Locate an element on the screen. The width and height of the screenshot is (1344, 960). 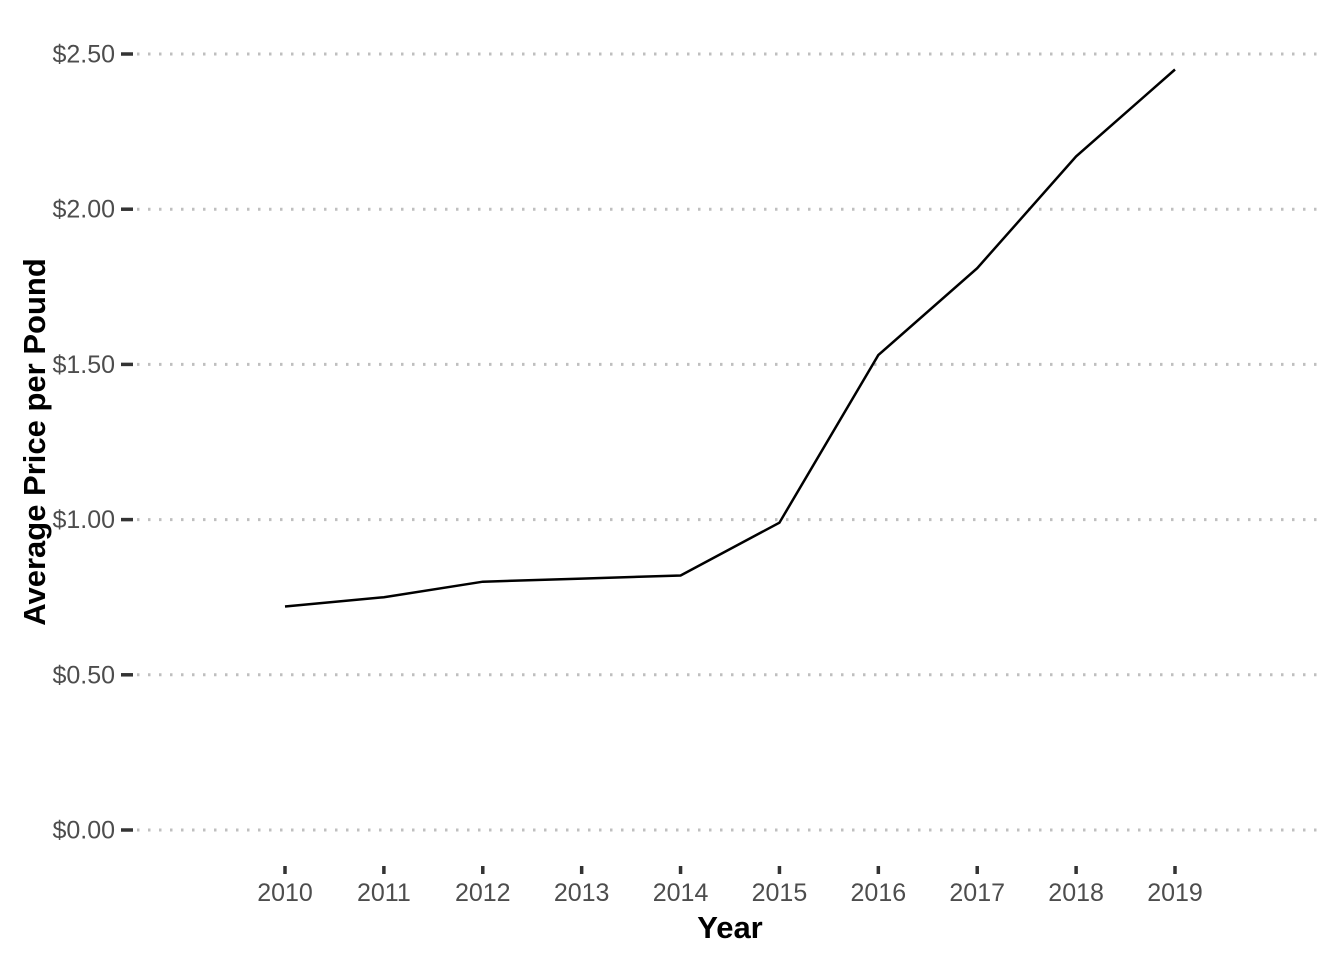
x-tick-label: 2018 is located at coordinates (1076, 893).